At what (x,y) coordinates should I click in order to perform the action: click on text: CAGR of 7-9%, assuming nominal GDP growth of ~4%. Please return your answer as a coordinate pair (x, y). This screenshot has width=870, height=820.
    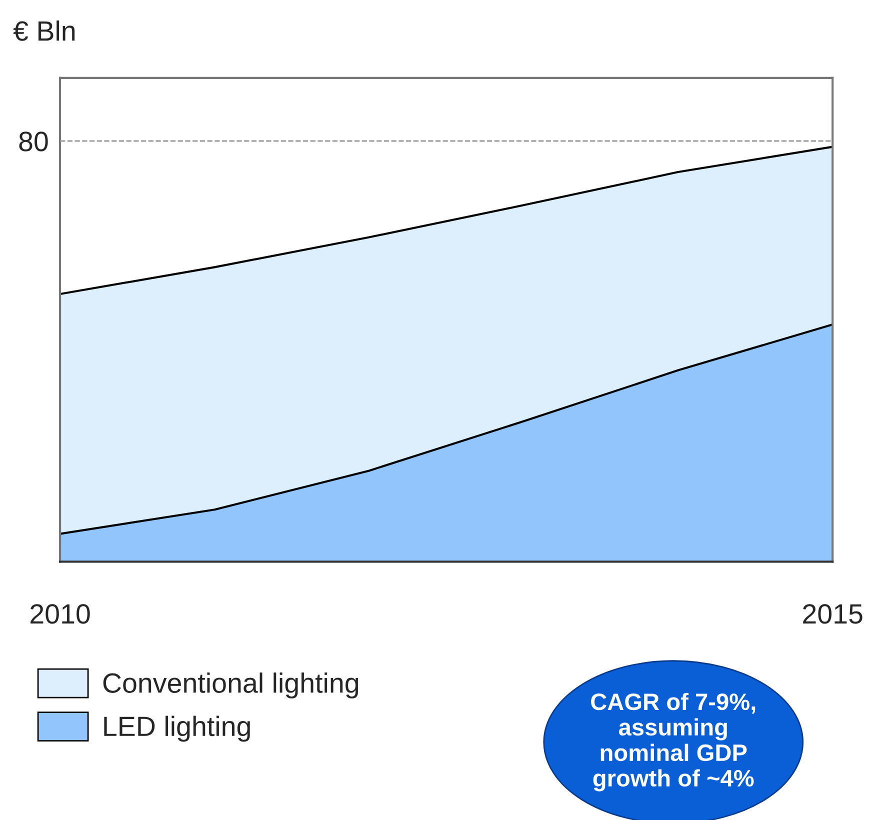
    Looking at the image, I should click on (673, 742).